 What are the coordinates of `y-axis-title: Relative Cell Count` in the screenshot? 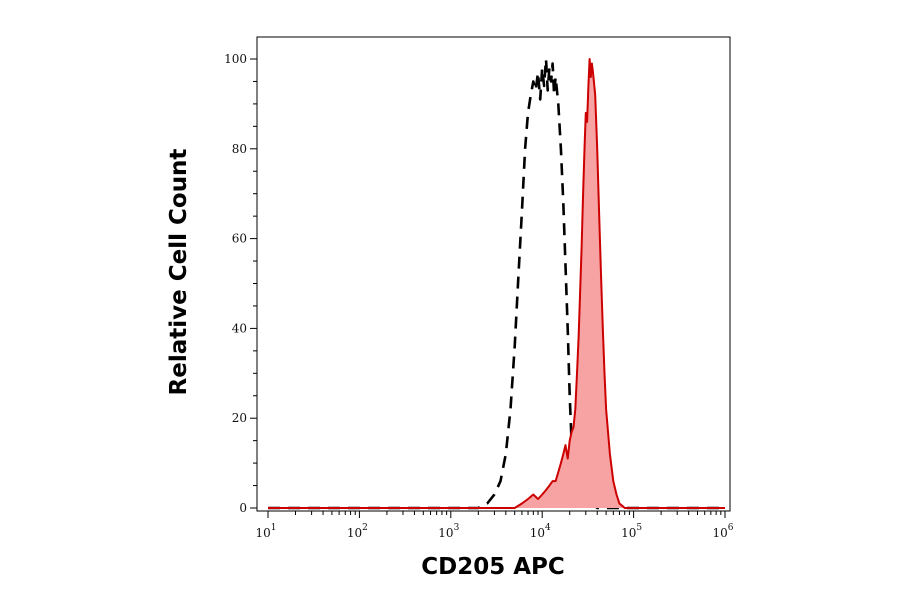 It's located at (179, 272).